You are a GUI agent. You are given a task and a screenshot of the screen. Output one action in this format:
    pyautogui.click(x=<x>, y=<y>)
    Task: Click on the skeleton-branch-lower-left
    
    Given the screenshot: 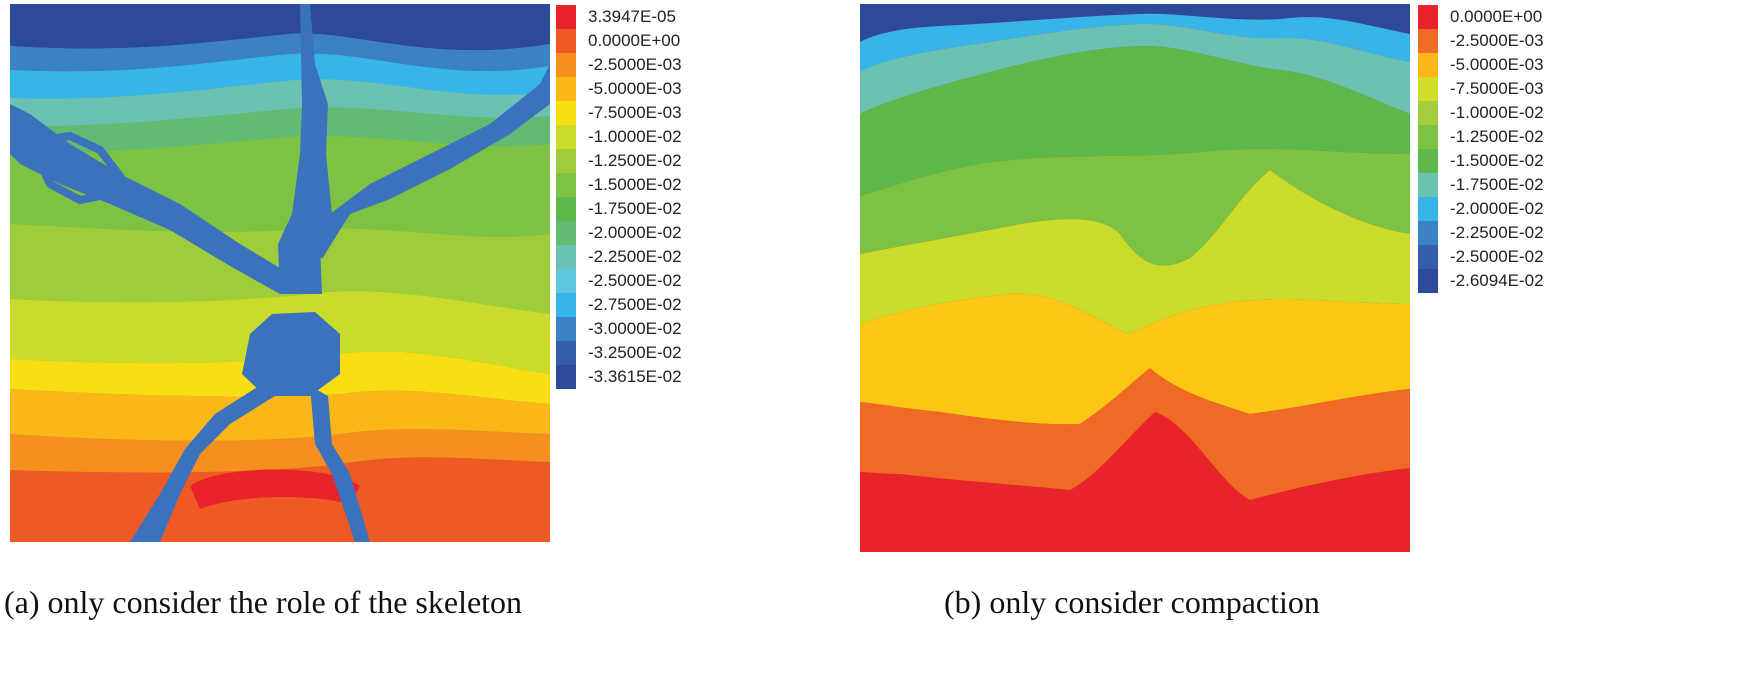 What is the action you would take?
    pyautogui.click(x=204, y=463)
    